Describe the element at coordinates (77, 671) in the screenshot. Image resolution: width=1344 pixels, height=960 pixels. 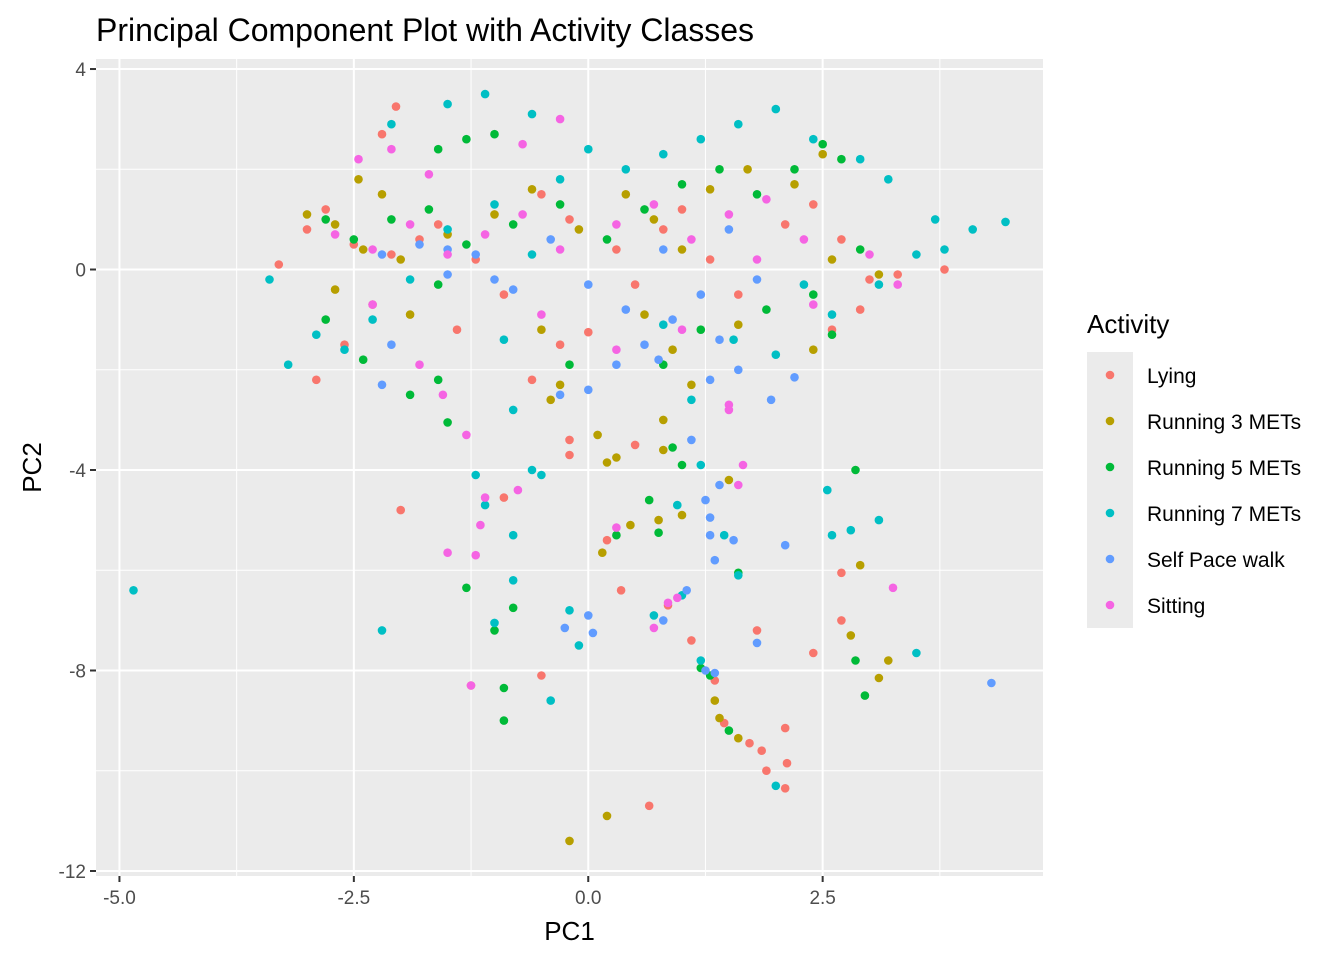
I see `y-tick-label: -8` at that location.